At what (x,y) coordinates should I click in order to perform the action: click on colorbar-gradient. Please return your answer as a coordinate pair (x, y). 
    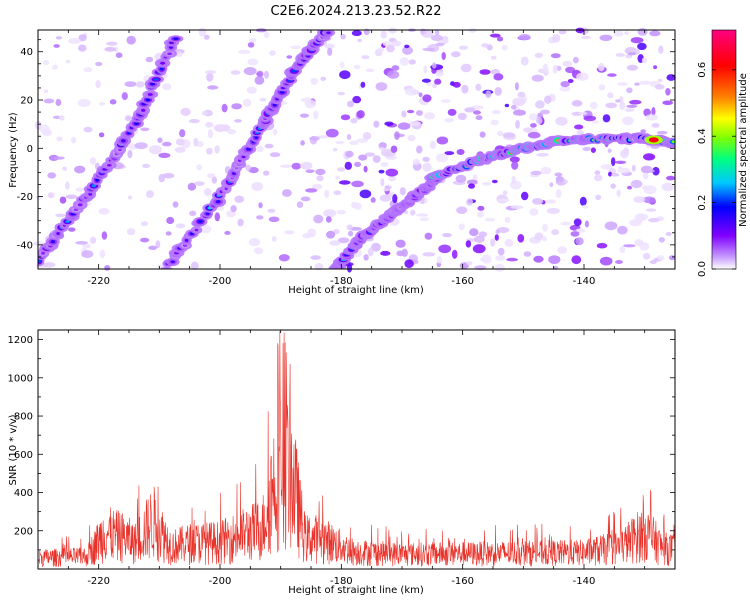
    Looking at the image, I should click on (724, 149).